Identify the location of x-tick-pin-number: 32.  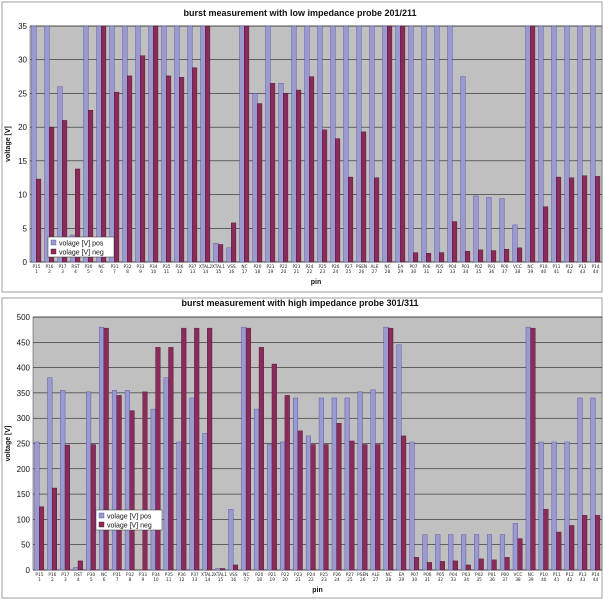
(441, 580).